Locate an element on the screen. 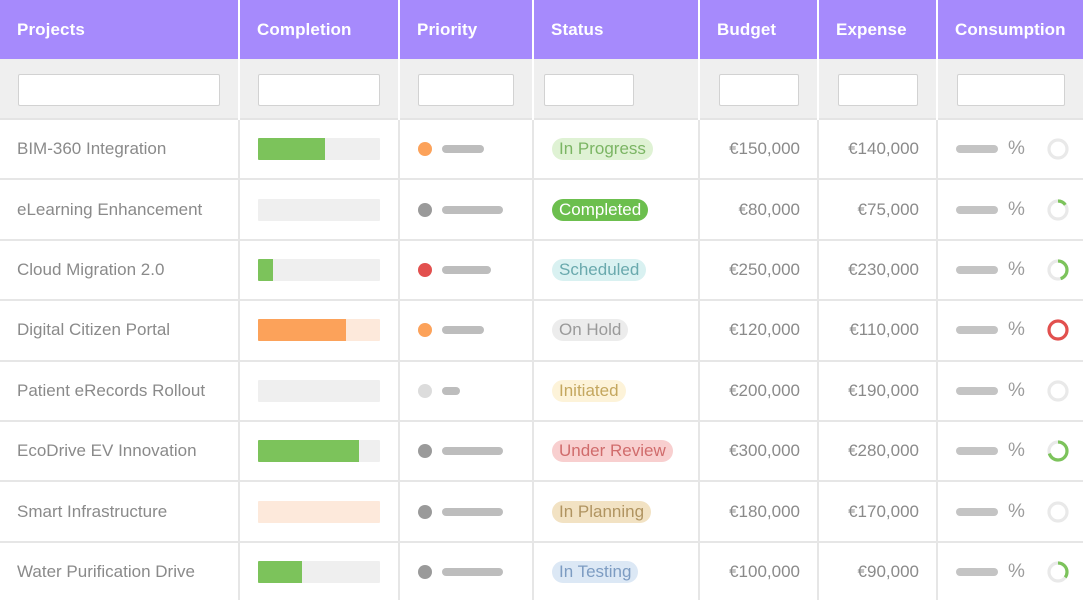  filter-cell-status is located at coordinates (617, 89).